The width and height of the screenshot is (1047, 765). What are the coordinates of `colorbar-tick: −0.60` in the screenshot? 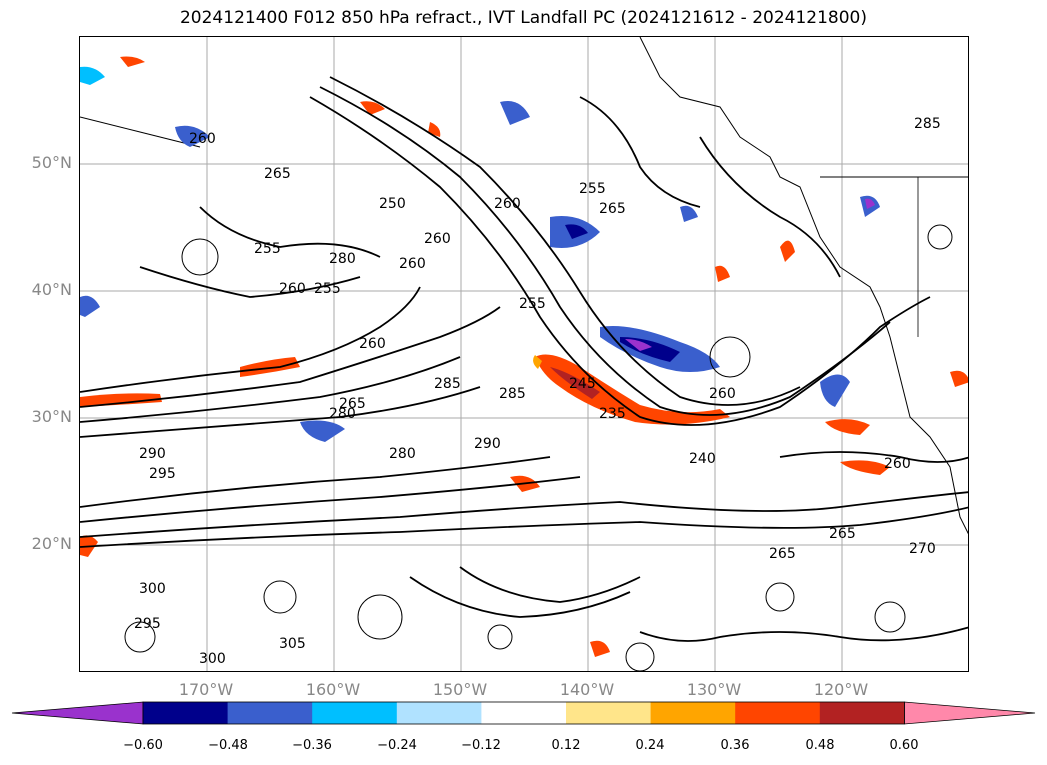 It's located at (143, 745).